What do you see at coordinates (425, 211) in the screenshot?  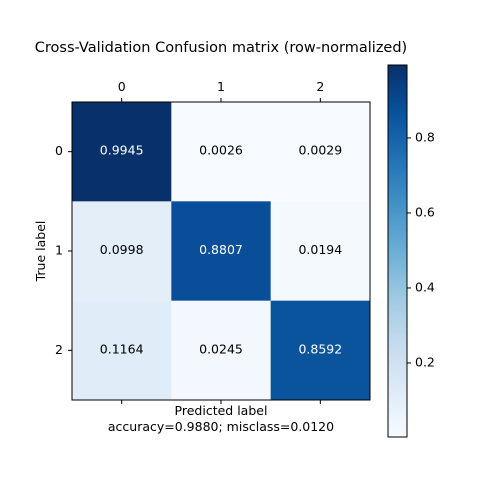 I see `colorbar-tick-label-2: 0.6` at bounding box center [425, 211].